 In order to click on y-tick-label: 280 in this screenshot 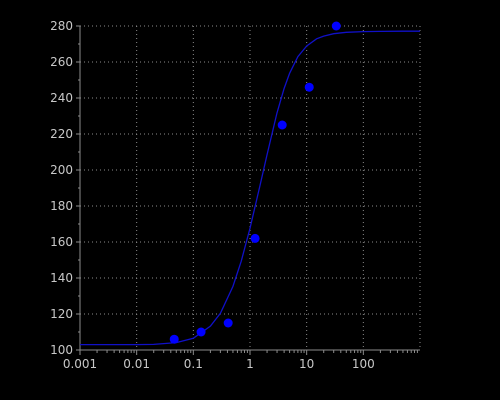, I will do `click(61, 26)`.